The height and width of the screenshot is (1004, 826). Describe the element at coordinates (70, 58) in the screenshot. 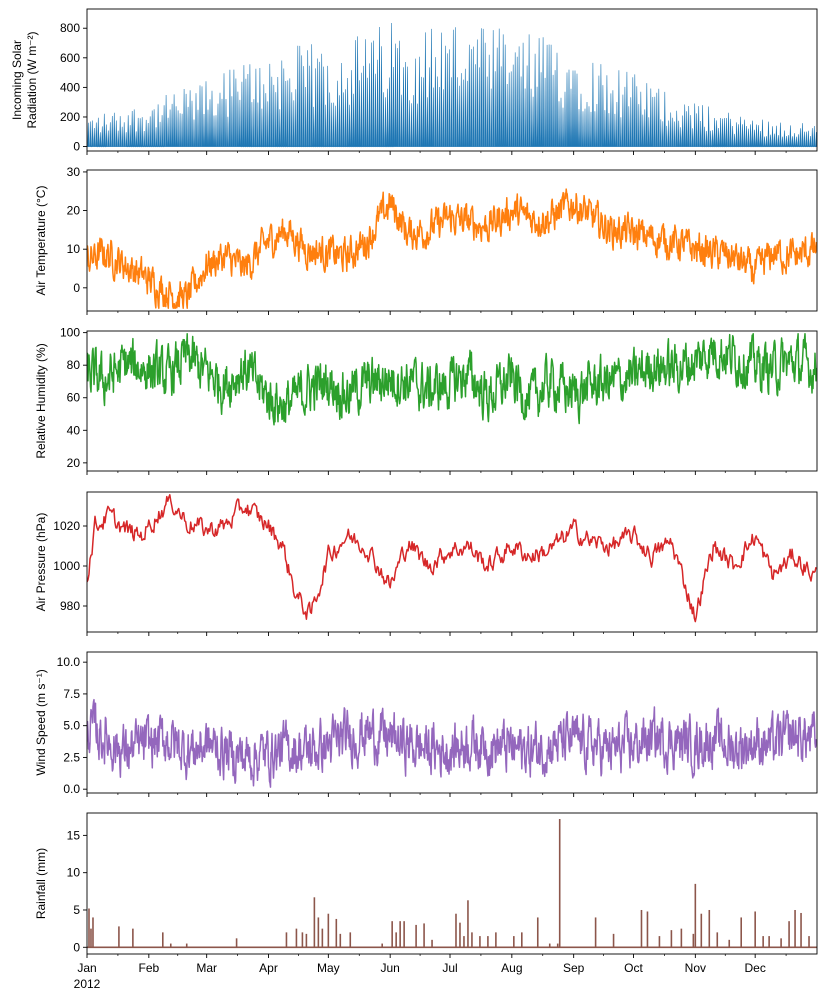

I see `y-tick-label: 600` at that location.